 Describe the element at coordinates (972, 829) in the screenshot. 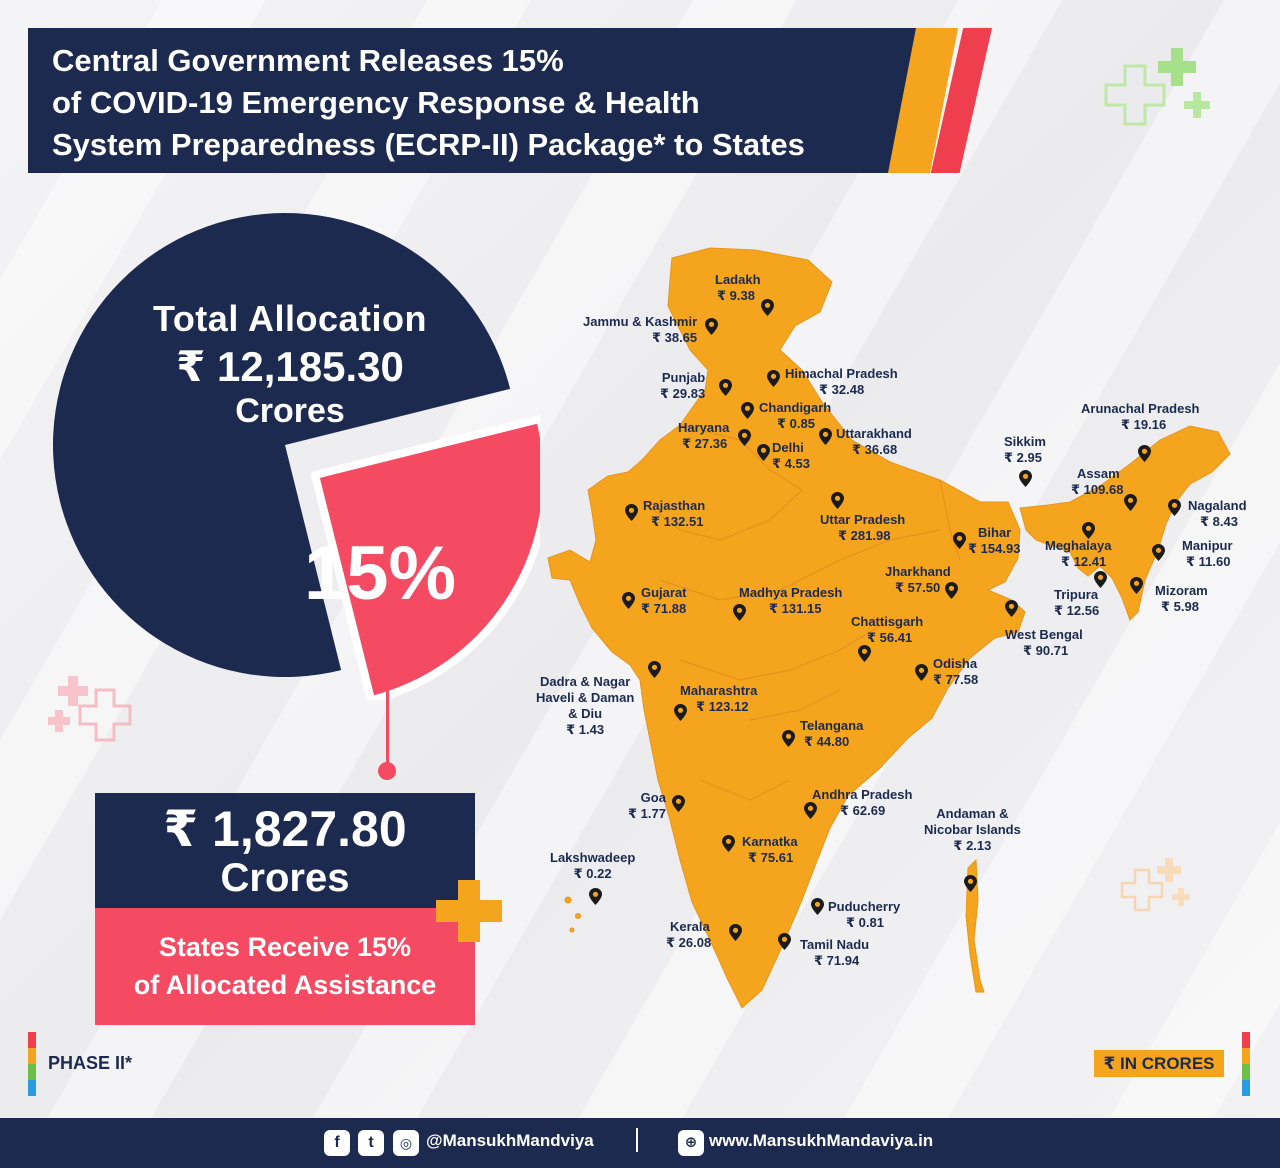

I see `state-label-andaman-nicobar: Andaman & Nicobar Islands ₹ 2.13` at that location.